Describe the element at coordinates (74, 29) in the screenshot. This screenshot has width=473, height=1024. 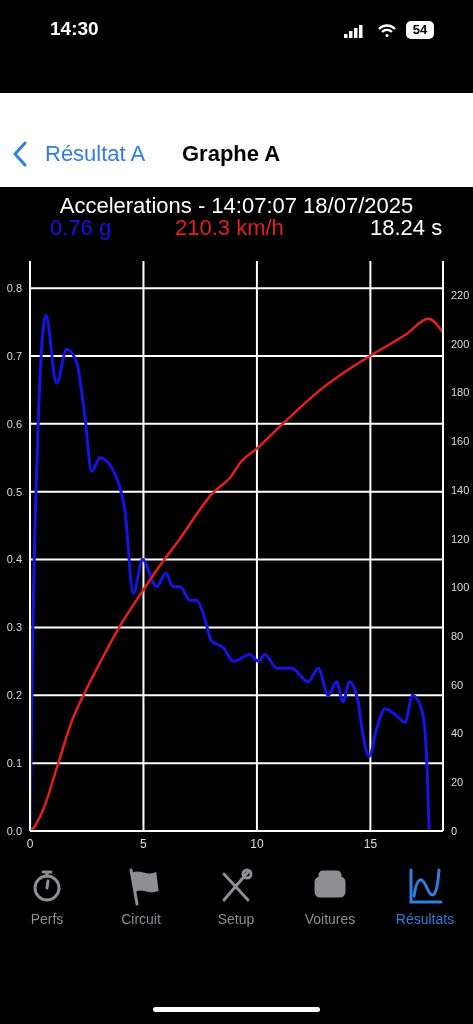
I see `text: 14:30` at that location.